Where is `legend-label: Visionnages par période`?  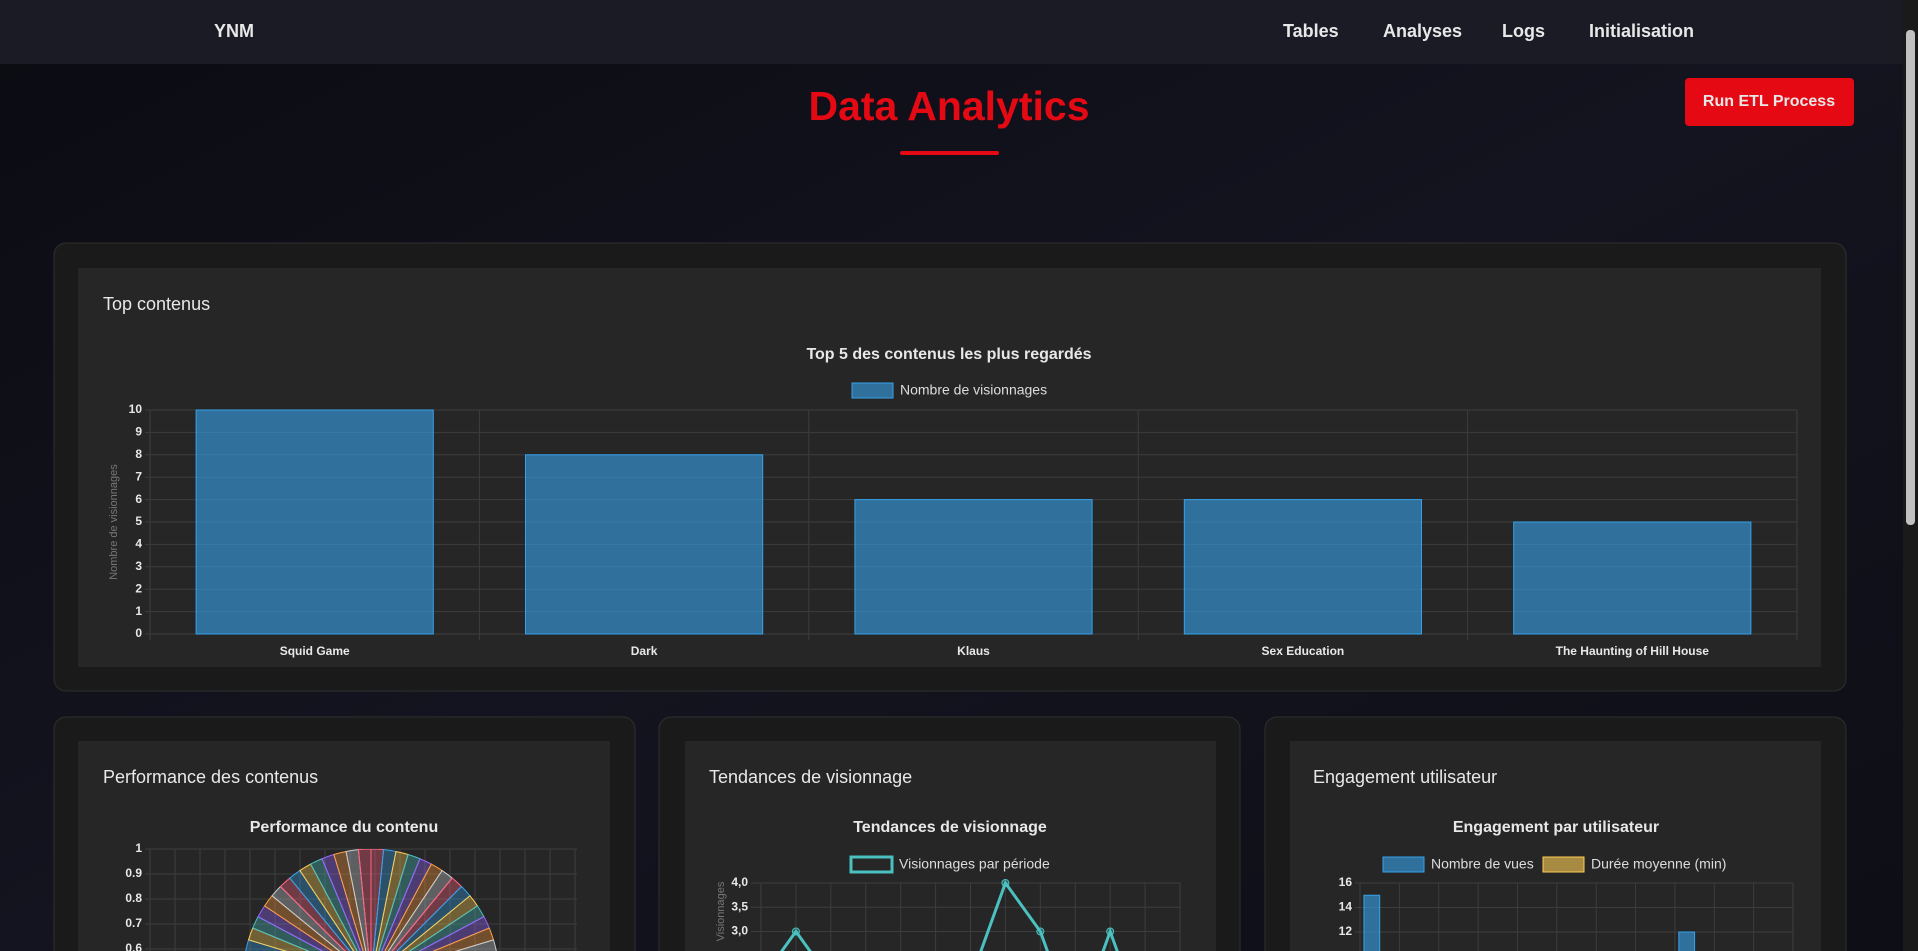 legend-label: Visionnages par période is located at coordinates (974, 864).